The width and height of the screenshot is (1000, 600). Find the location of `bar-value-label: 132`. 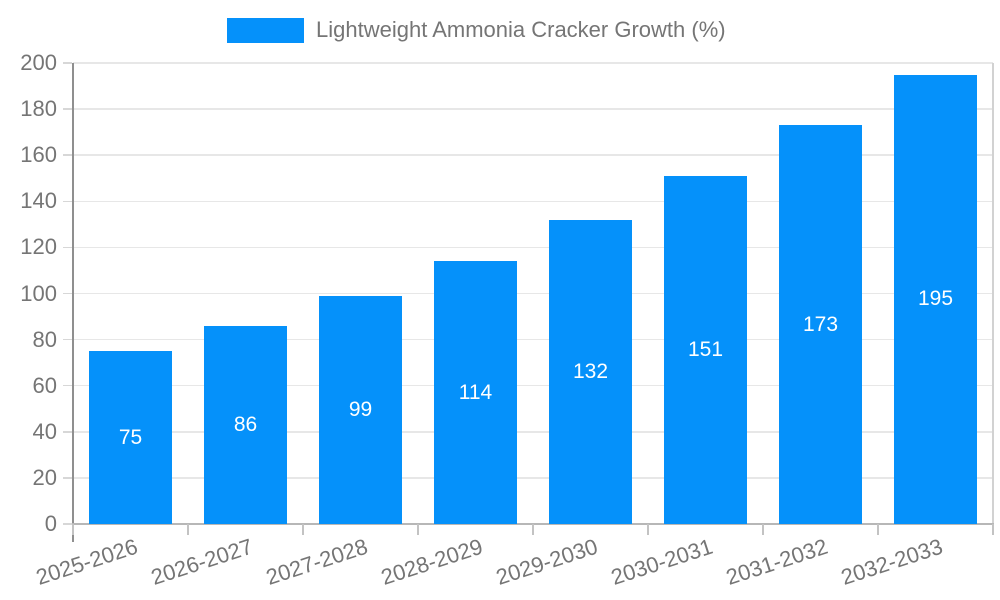

bar-value-label: 132 is located at coordinates (590, 371).